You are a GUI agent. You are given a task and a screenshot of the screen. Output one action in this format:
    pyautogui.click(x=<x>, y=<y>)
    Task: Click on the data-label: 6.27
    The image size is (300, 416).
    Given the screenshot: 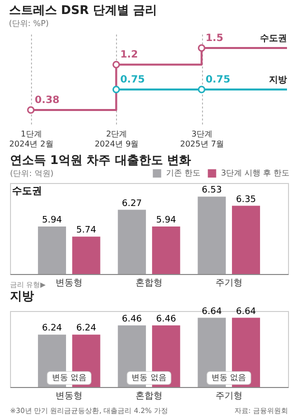 What is the action you would take?
    pyautogui.click(x=132, y=203)
    